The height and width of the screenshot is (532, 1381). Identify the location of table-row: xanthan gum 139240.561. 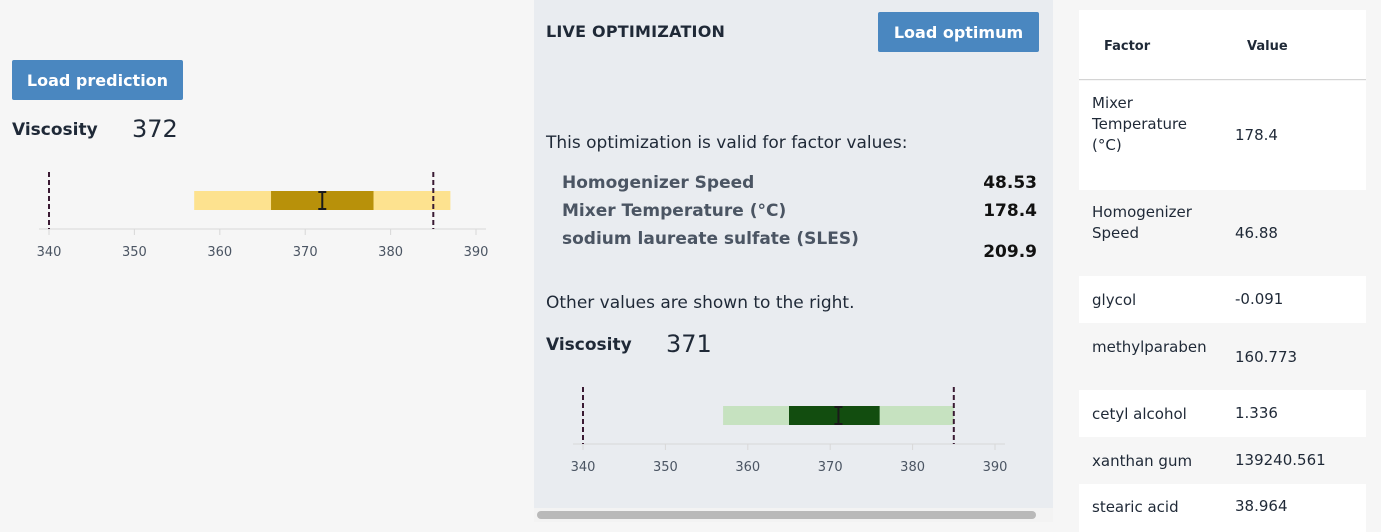
(1222, 460).